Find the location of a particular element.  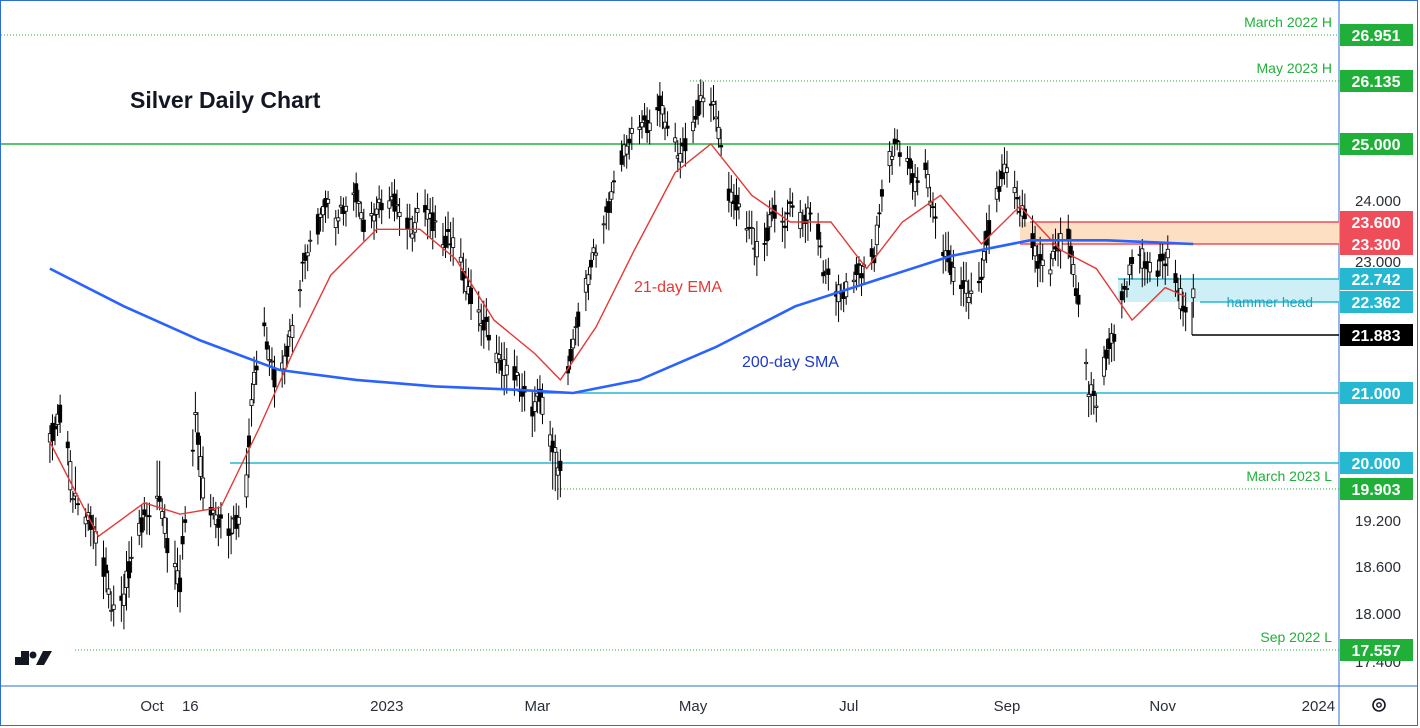

sma-annotation: 200-day SMA is located at coordinates (790, 362).